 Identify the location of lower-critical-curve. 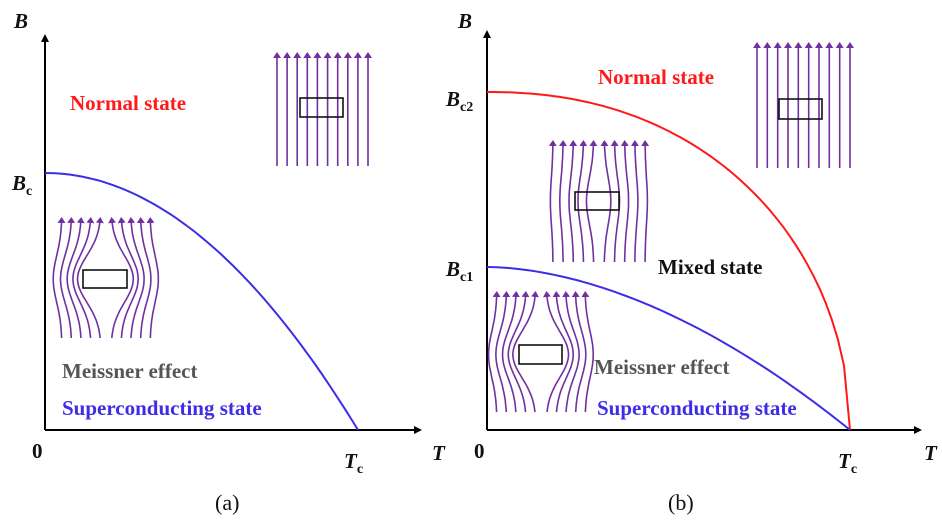
(668, 348).